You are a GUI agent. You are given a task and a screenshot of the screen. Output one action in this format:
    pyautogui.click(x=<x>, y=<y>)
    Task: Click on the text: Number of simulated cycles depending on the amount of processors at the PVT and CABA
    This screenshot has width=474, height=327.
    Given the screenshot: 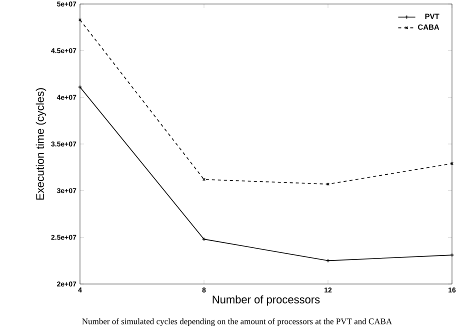 What is the action you would take?
    pyautogui.click(x=237, y=322)
    